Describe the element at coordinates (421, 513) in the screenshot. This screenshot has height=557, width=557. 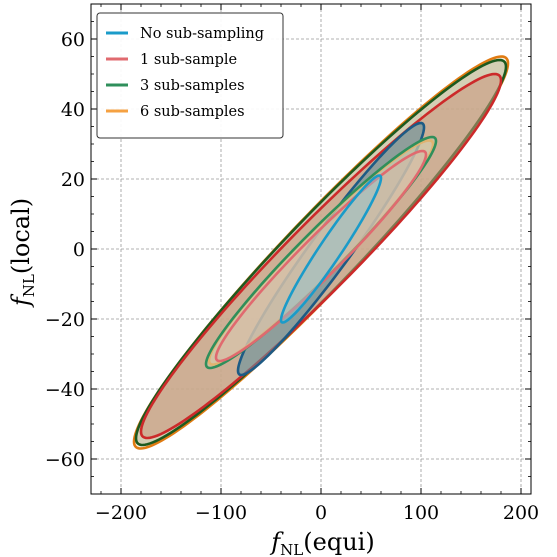
I see `x-tick-label-3: 100` at that location.